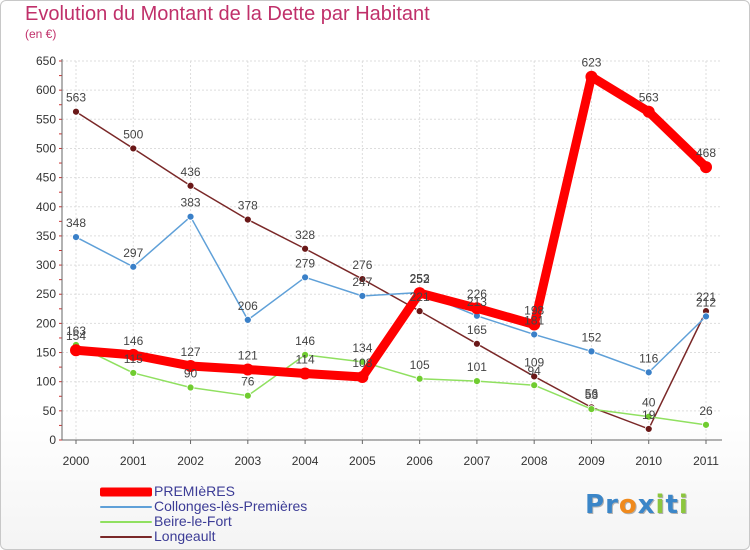 This screenshot has width=750, height=550. What do you see at coordinates (50, 411) in the screenshot?
I see `y-tick-label: 50` at bounding box center [50, 411].